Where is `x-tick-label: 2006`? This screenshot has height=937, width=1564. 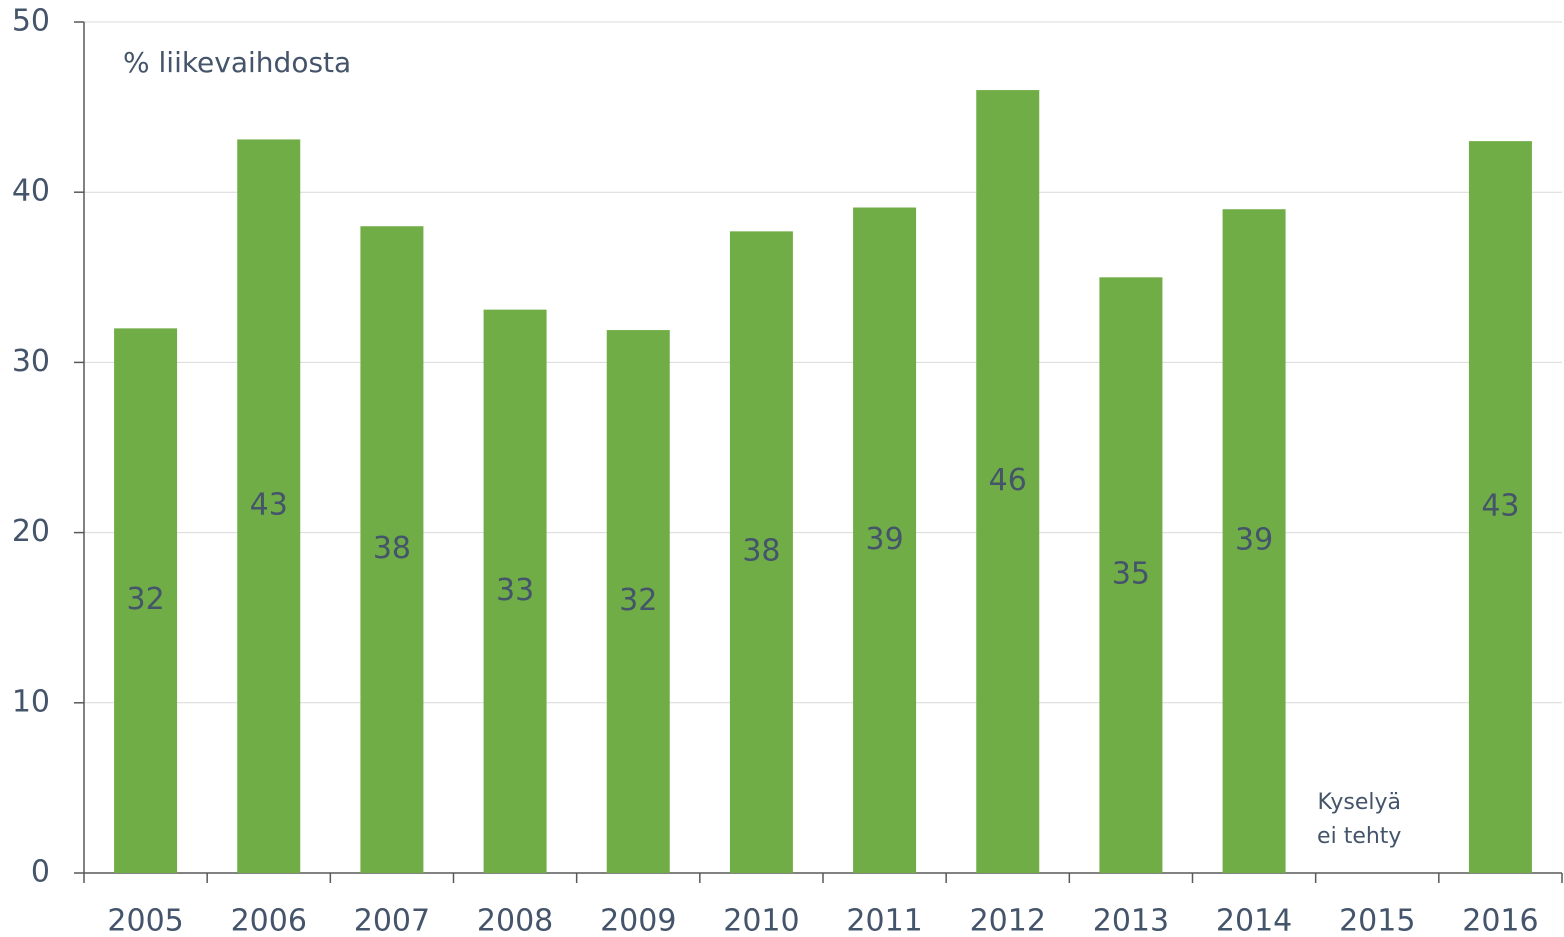
x-tick-label: 2006 is located at coordinates (269, 920).